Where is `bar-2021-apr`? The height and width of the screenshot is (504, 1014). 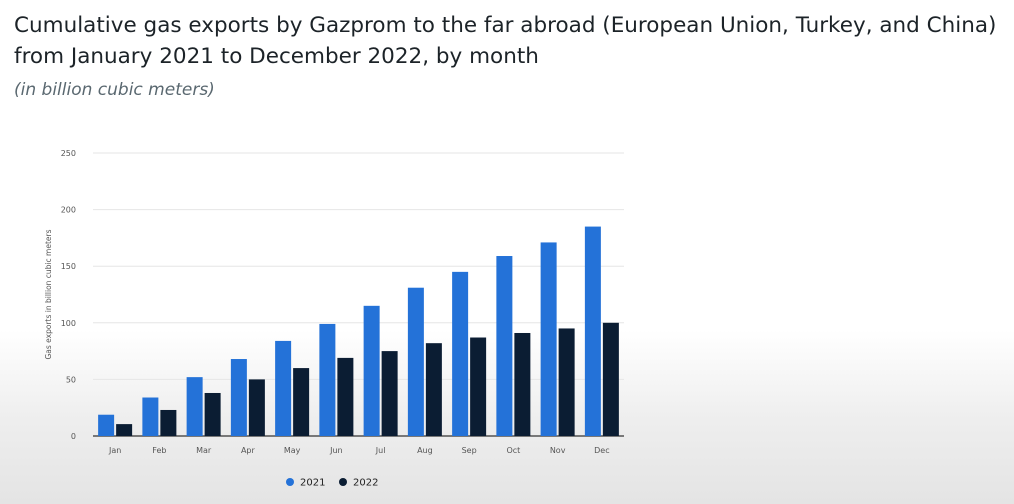
bar-2021-apr is located at coordinates (238, 397).